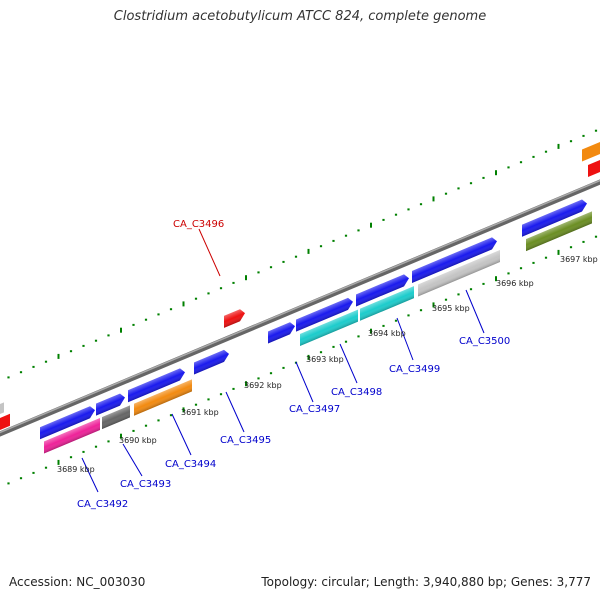  I want to click on gene-box-red, so click(234, 317).